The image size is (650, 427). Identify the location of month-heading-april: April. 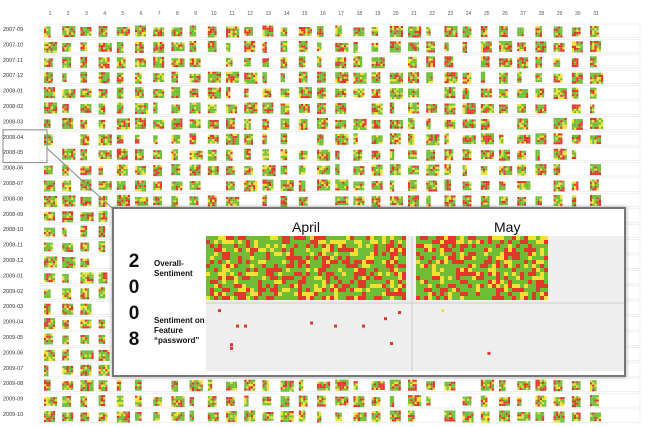
(306, 227).